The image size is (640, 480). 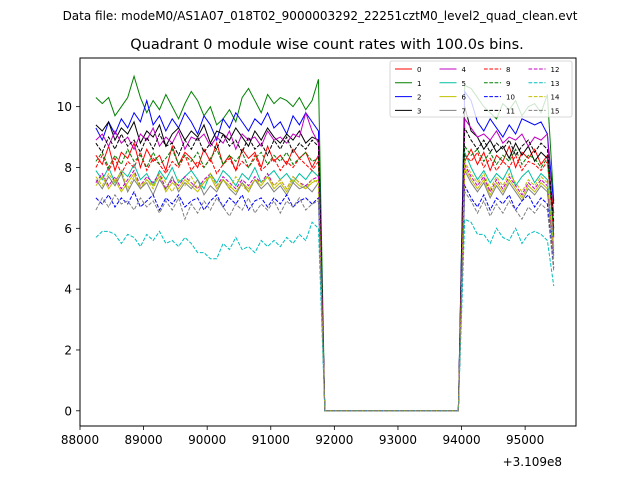 What do you see at coordinates (68, 290) in the screenshot?
I see `y-tick-label: 4` at bounding box center [68, 290].